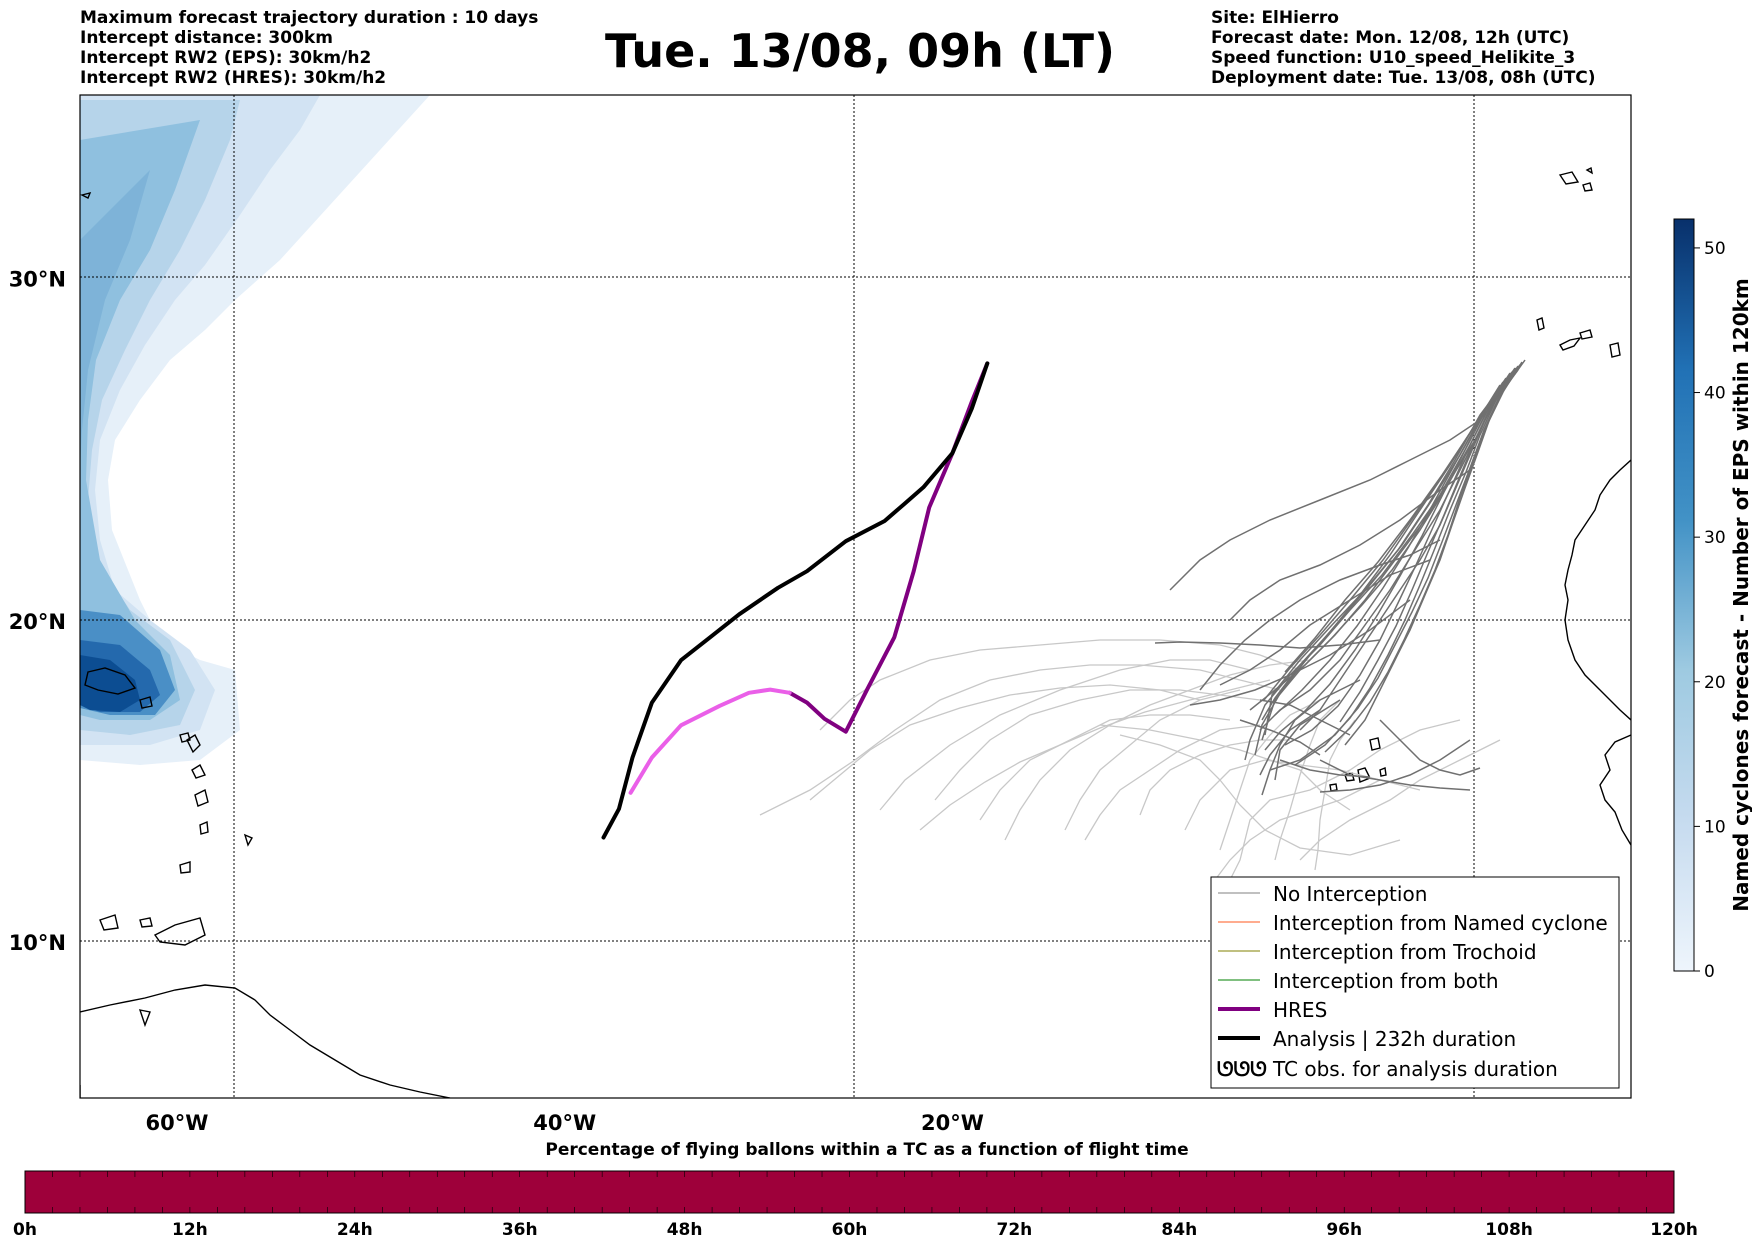 The width and height of the screenshot is (1752, 1241). Describe the element at coordinates (1390, 38) in the screenshot. I see `header-forecast-date: Forecast date: Mon. 12/08, 12h (UTC)` at that location.